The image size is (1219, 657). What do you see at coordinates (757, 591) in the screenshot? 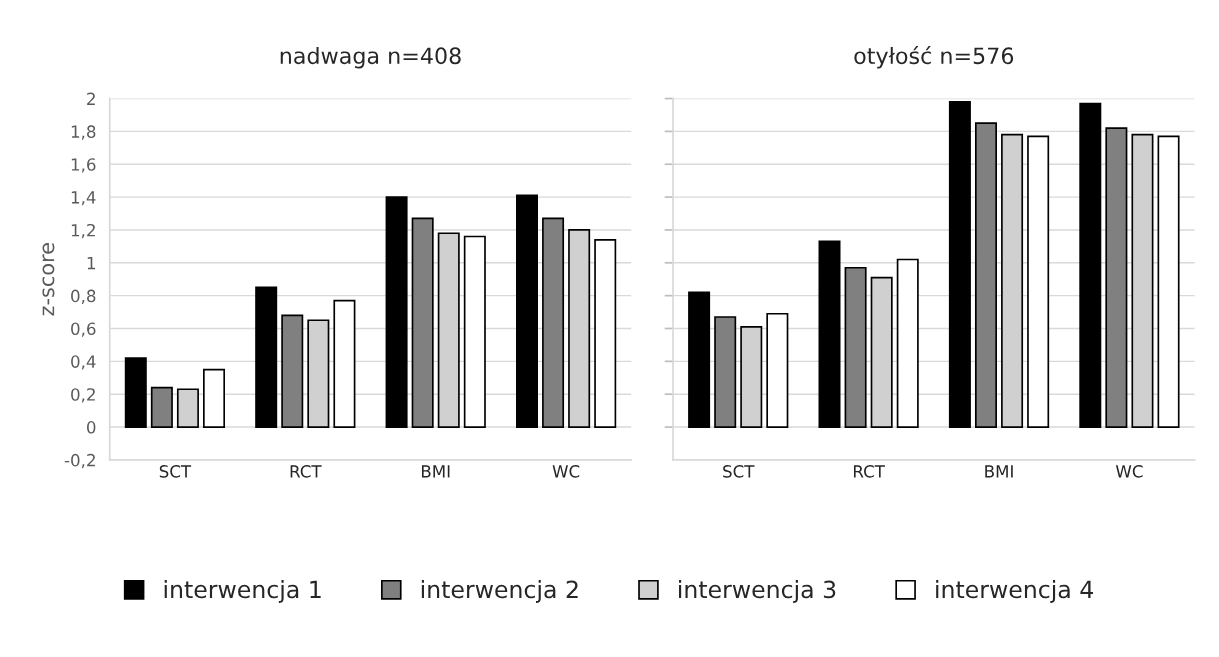
I see `legend-label: interwencja 3` at bounding box center [757, 591].